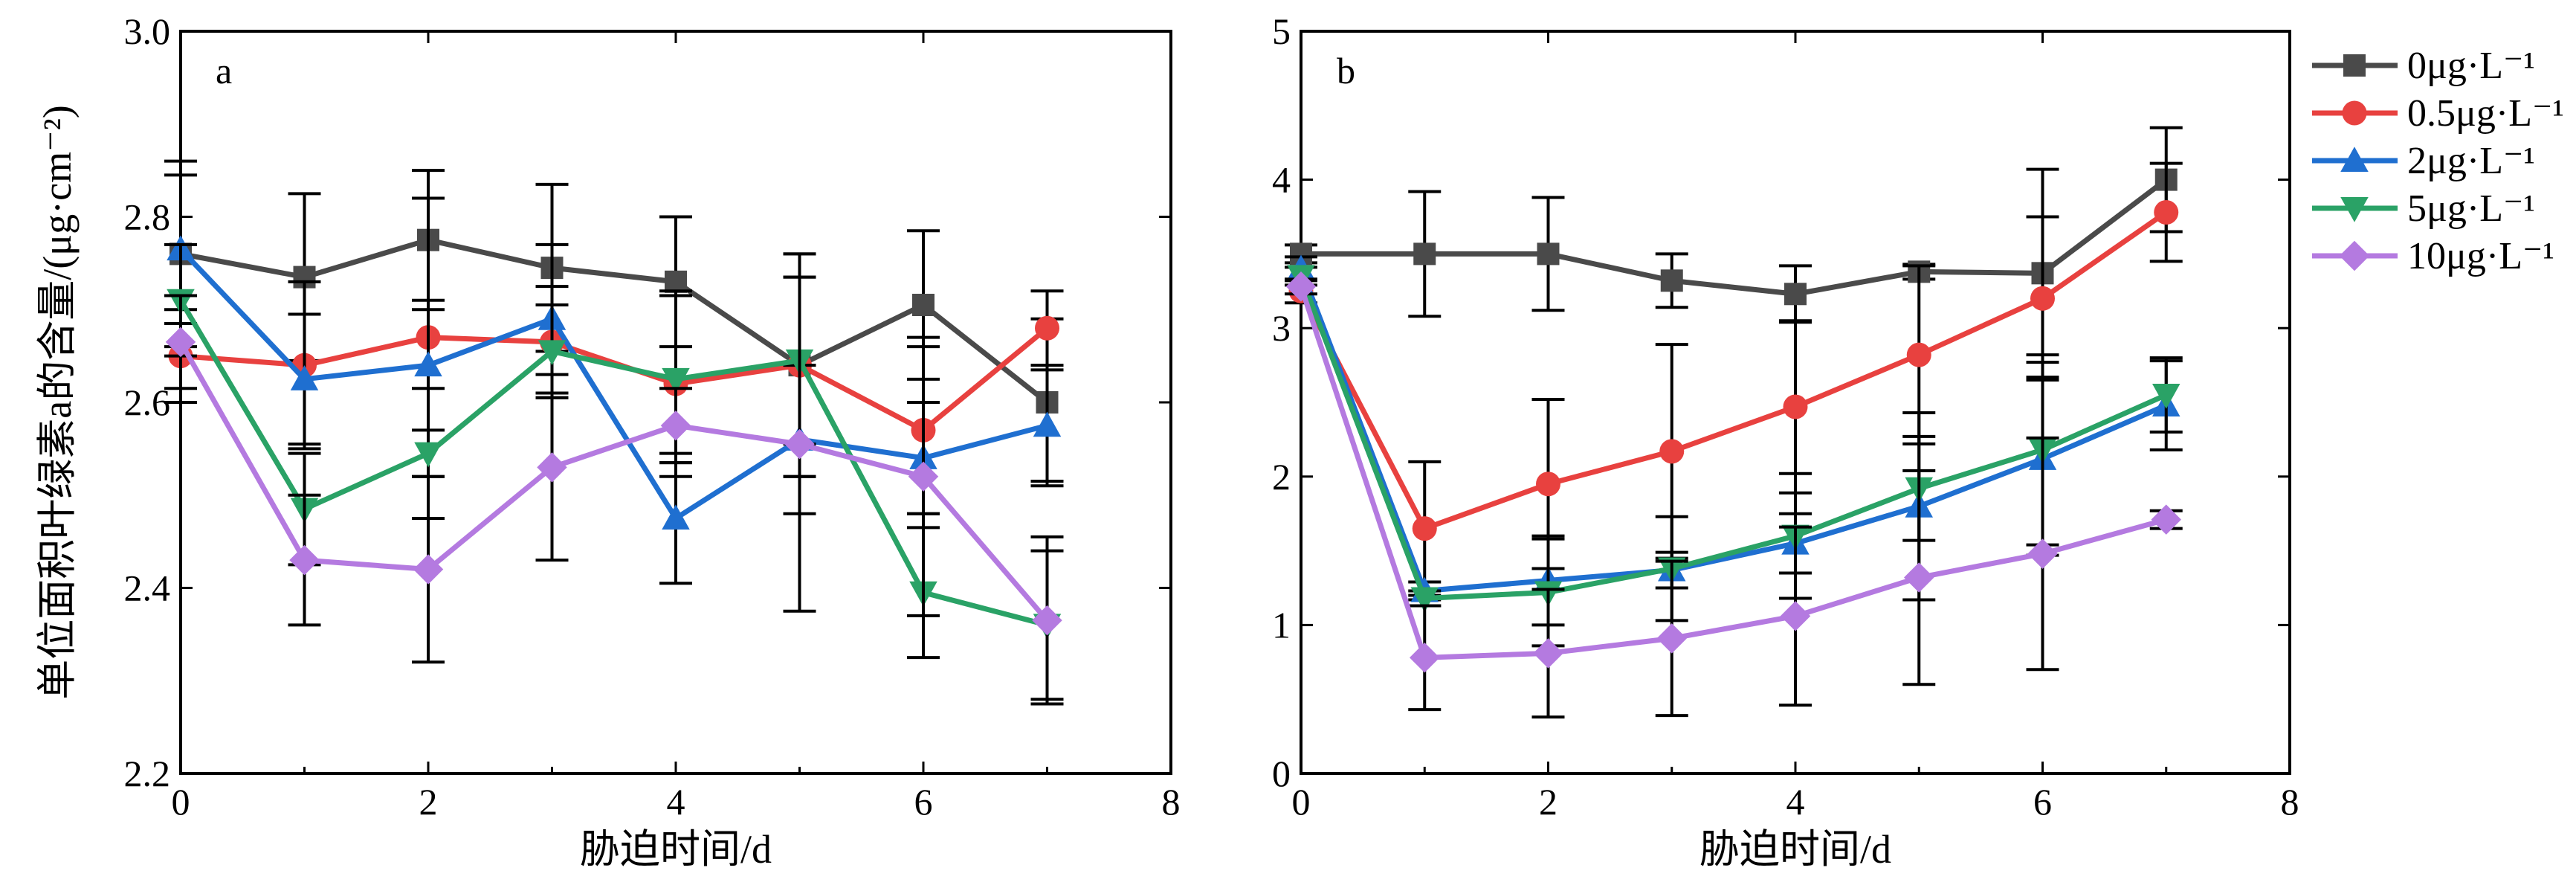 The image size is (2576, 888). What do you see at coordinates (224, 70) in the screenshot?
I see `panel-letter: a` at bounding box center [224, 70].